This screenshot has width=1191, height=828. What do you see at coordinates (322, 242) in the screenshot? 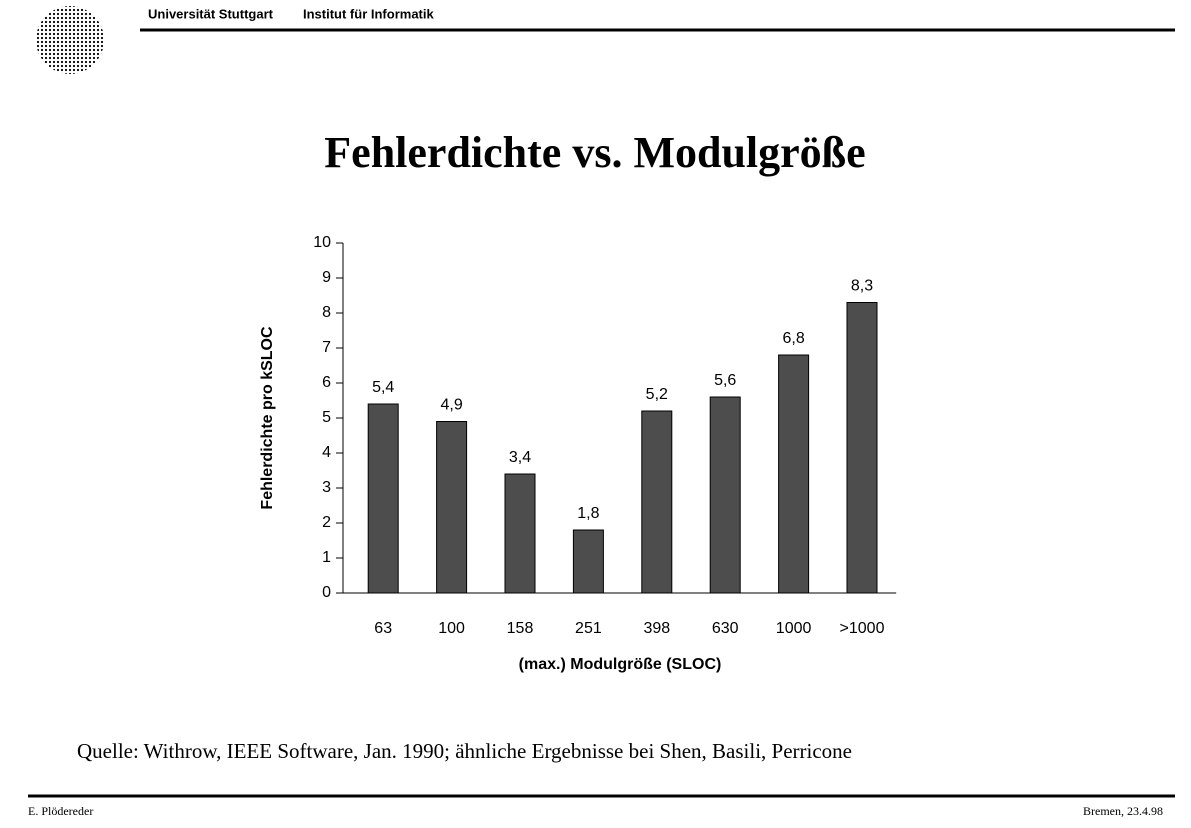
I see `y-tick-label: 10` at bounding box center [322, 242].